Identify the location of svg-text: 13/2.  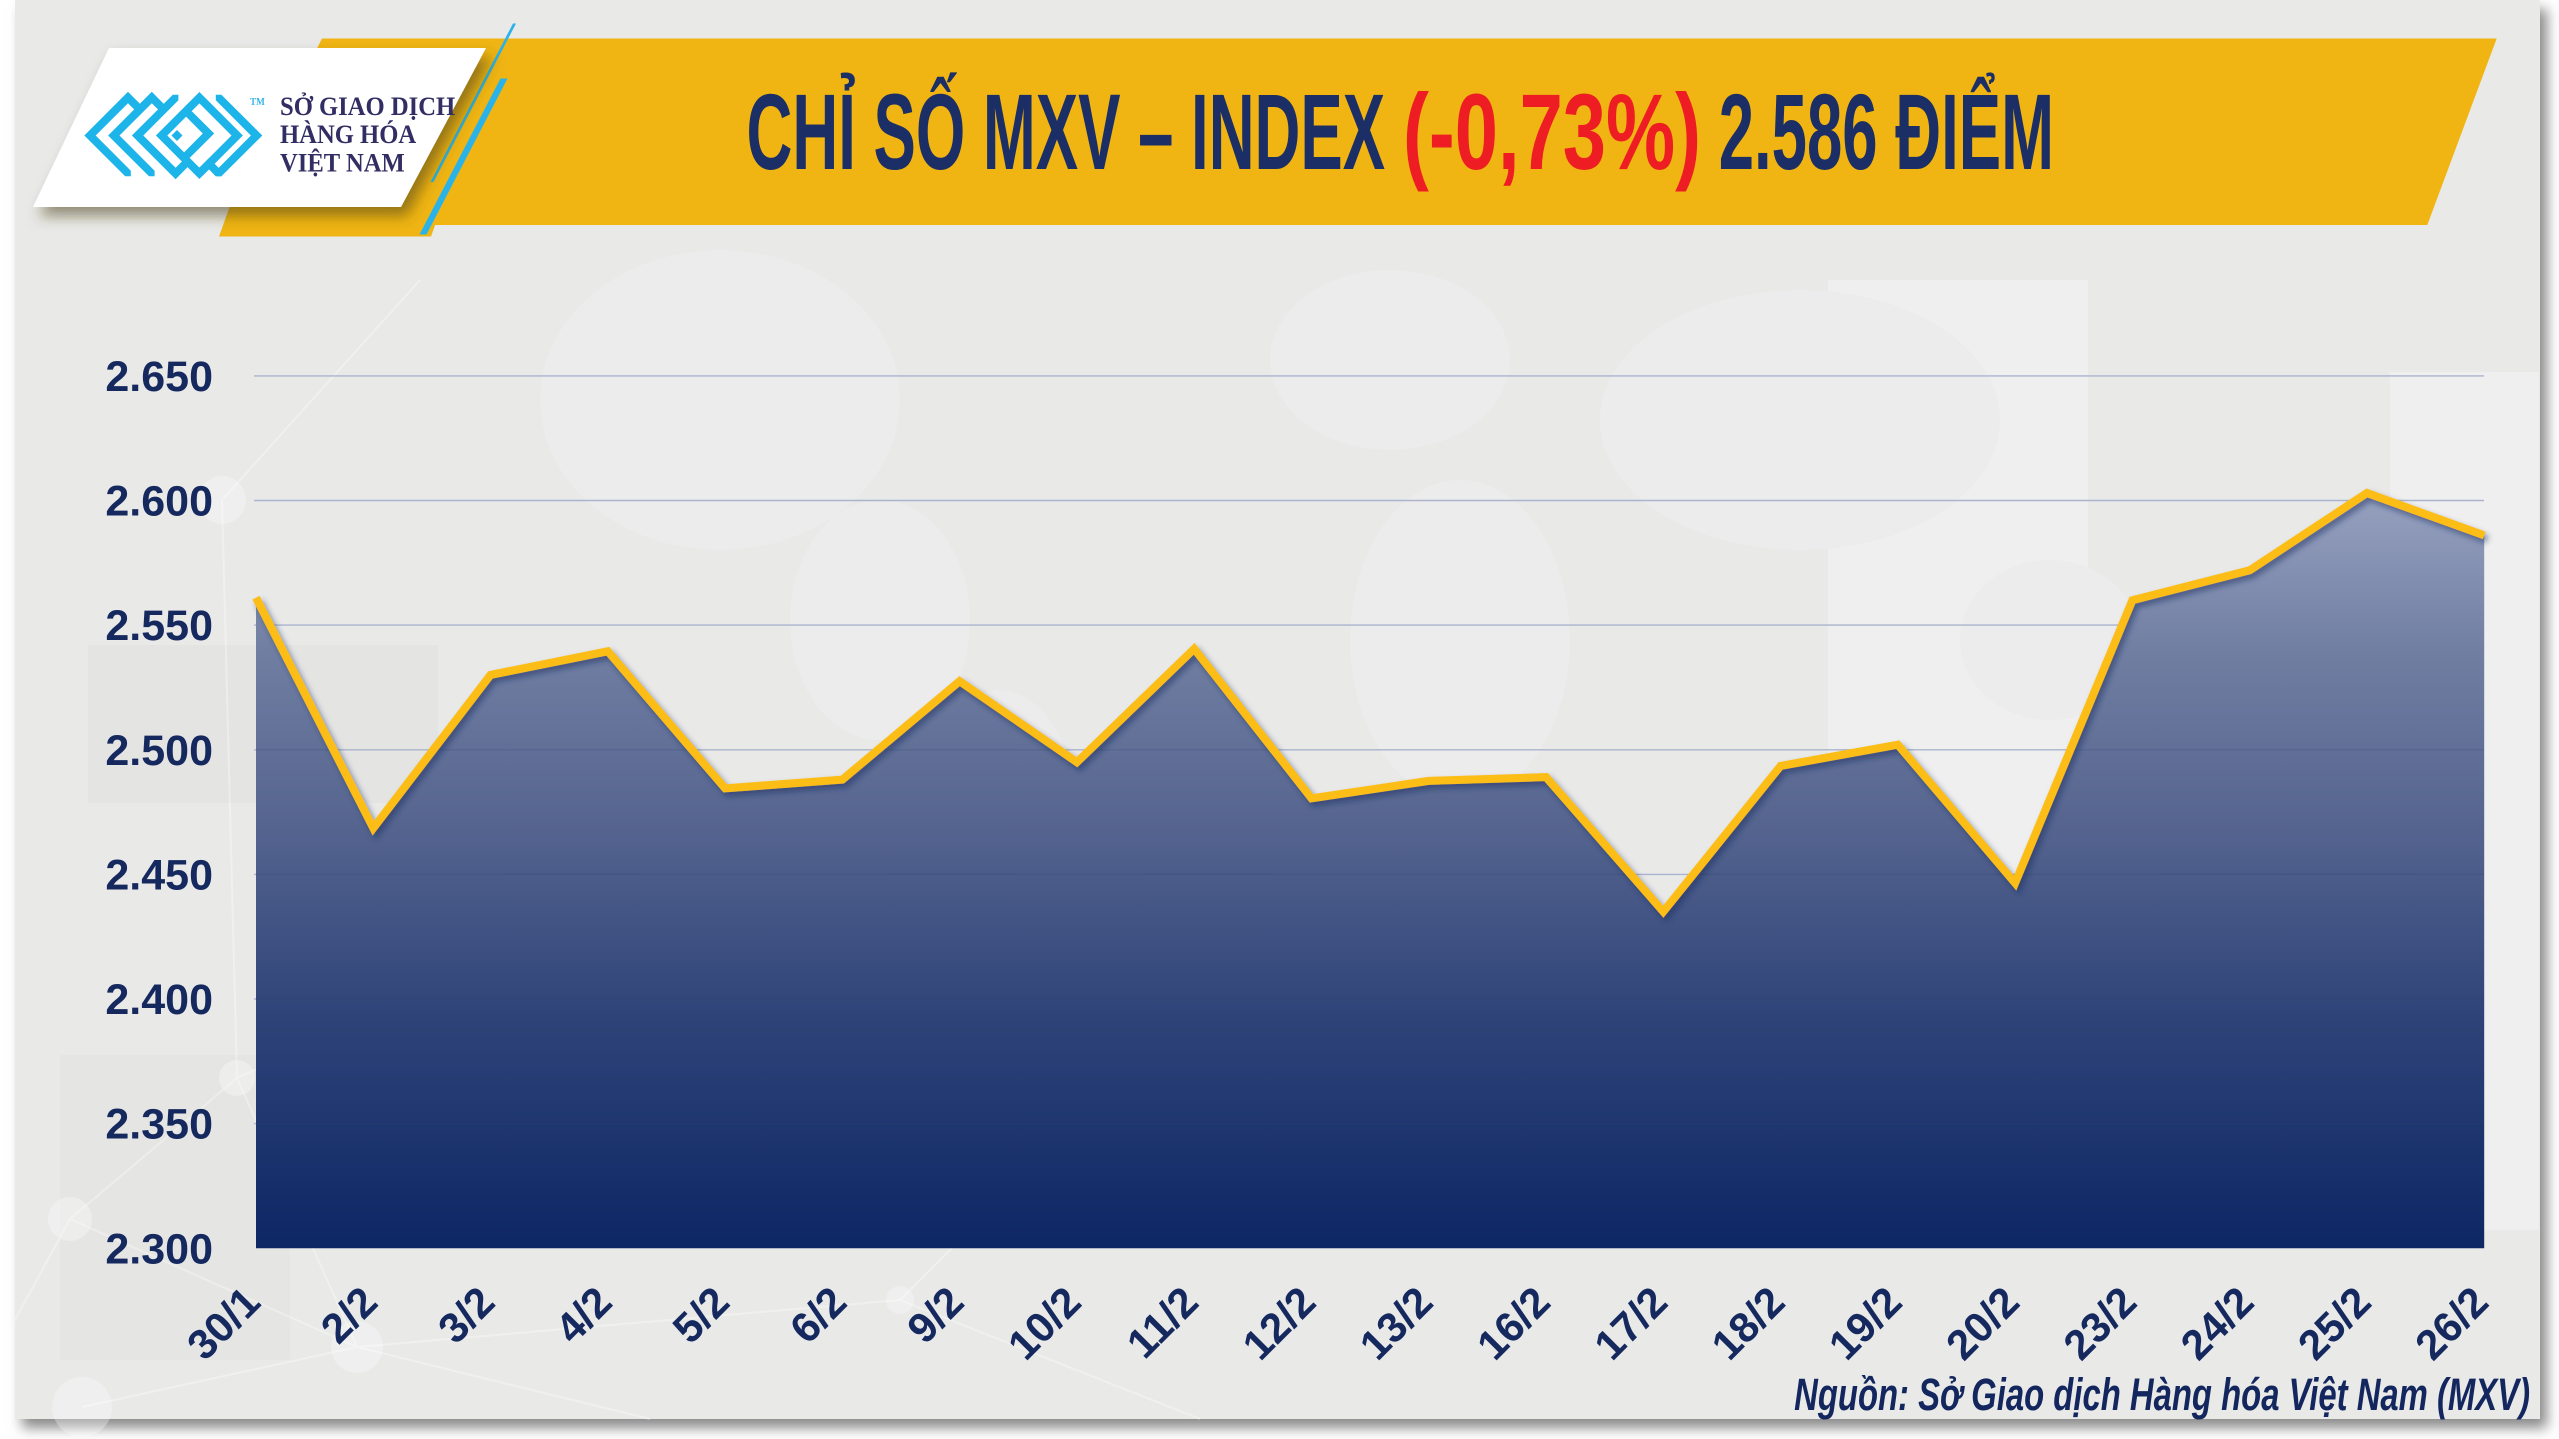
(1396, 1323).